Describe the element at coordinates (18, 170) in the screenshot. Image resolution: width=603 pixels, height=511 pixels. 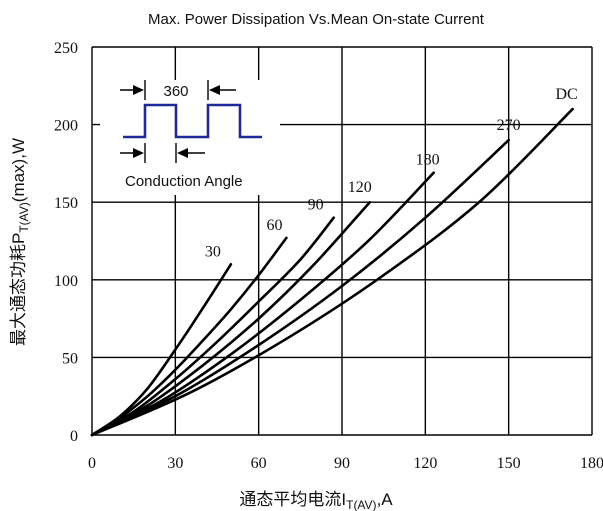
I see `y-axis-label-unit: (max),W` at that location.